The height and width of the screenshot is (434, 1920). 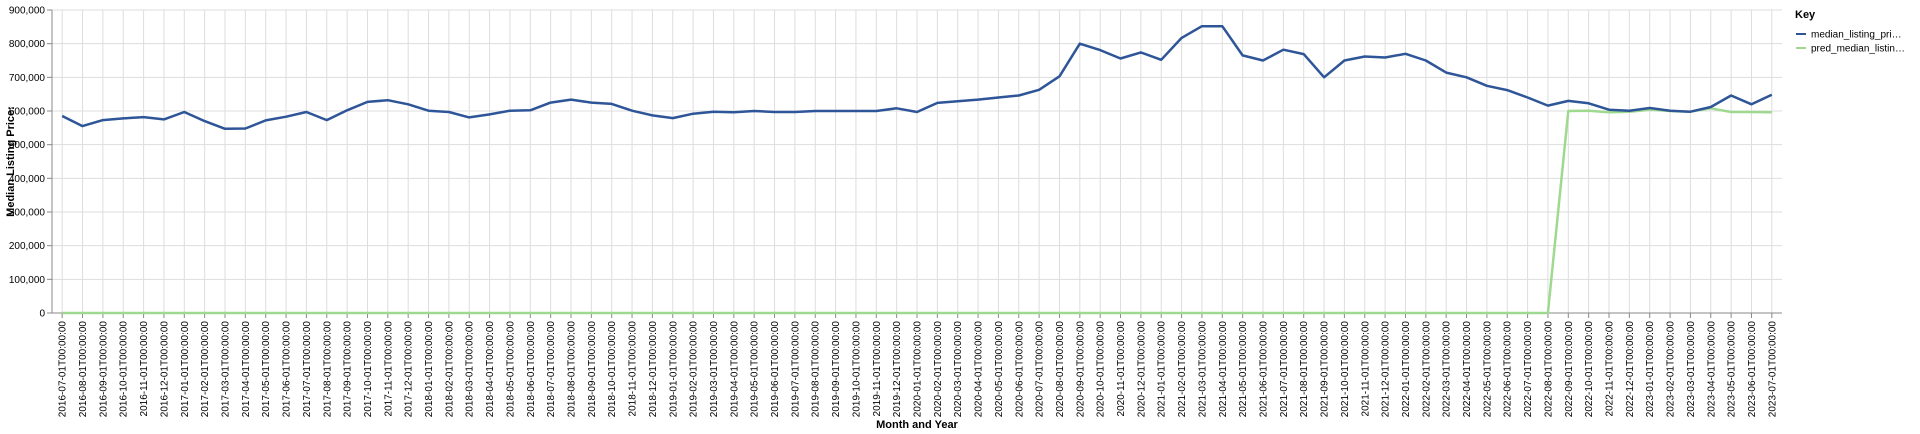 I want to click on x-tick-label: 2021-03-01T00:00:00, so click(x=1202, y=369).